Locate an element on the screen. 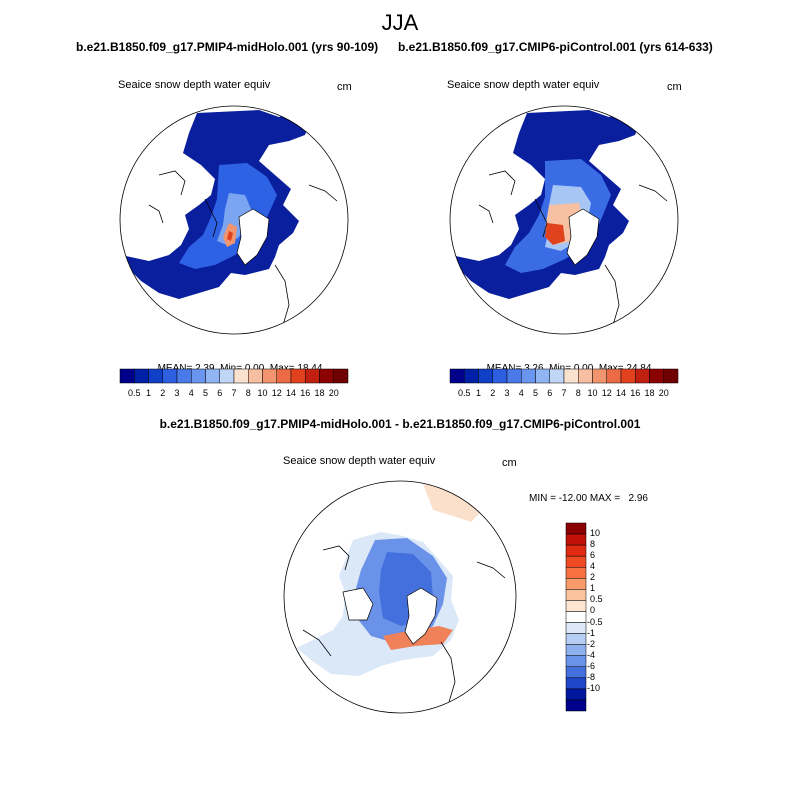  left-colorbar-tick-label: 7 is located at coordinates (234, 393).